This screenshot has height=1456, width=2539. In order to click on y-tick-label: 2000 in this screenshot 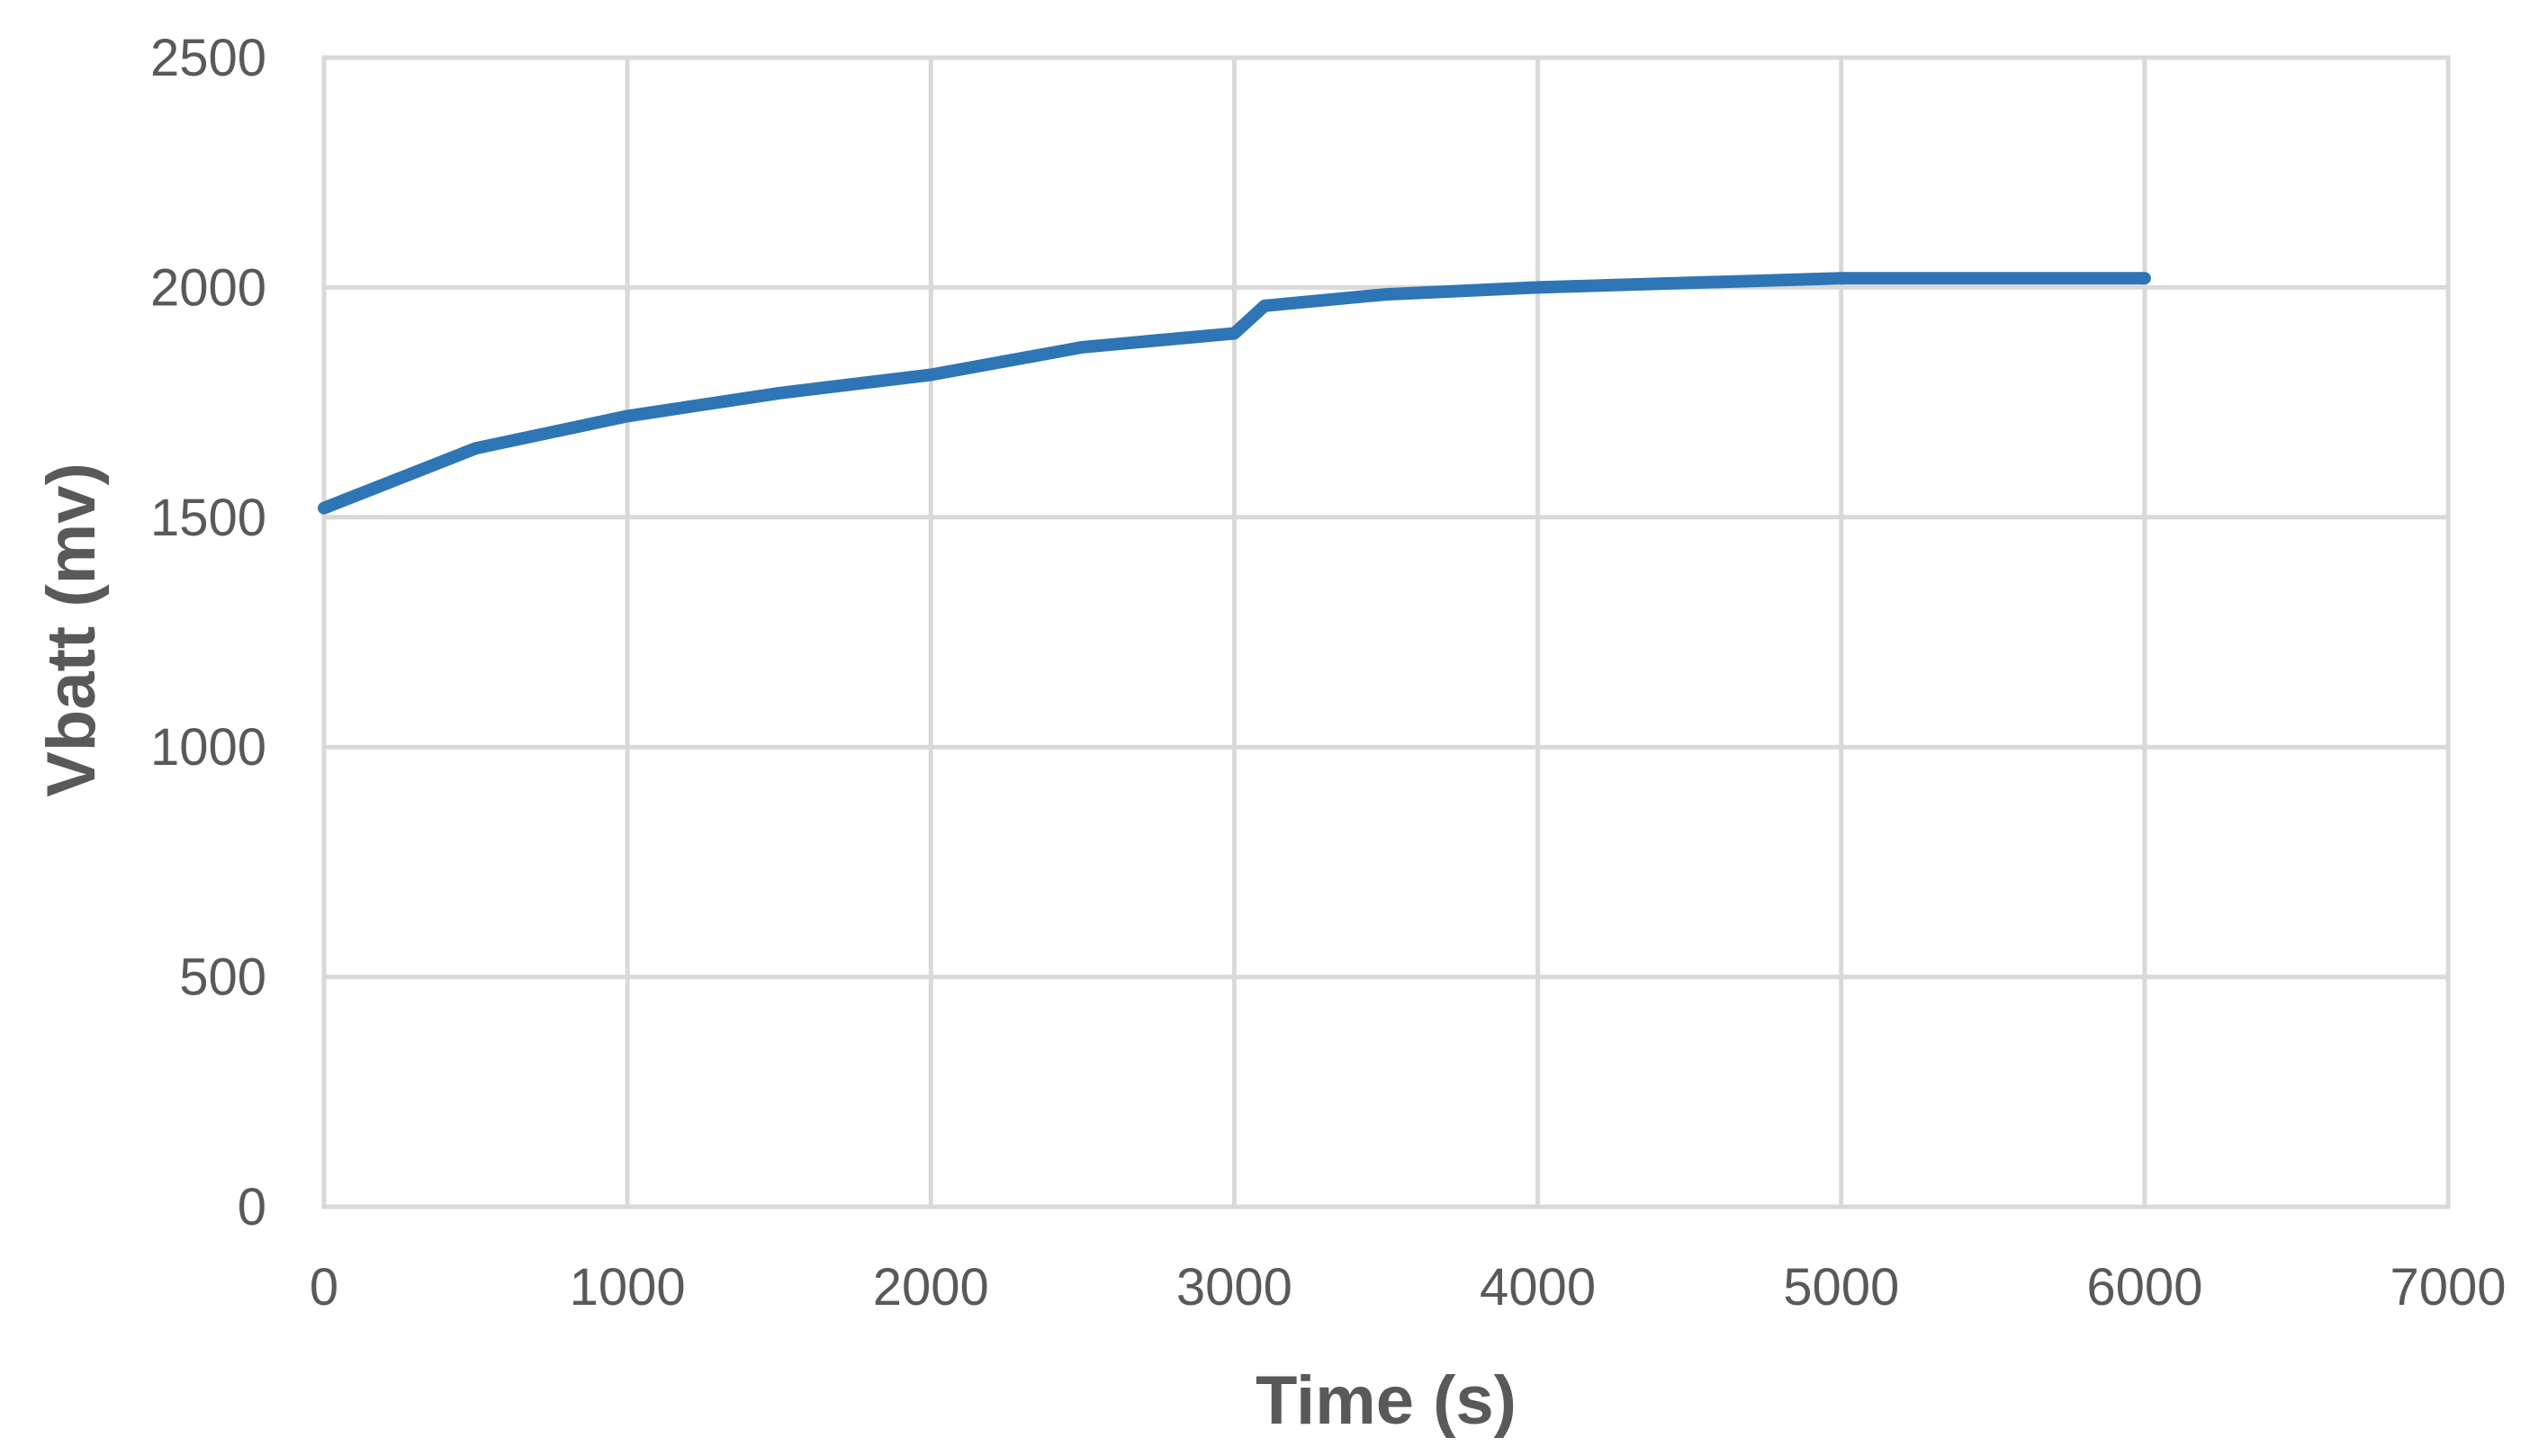, I will do `click(208, 287)`.